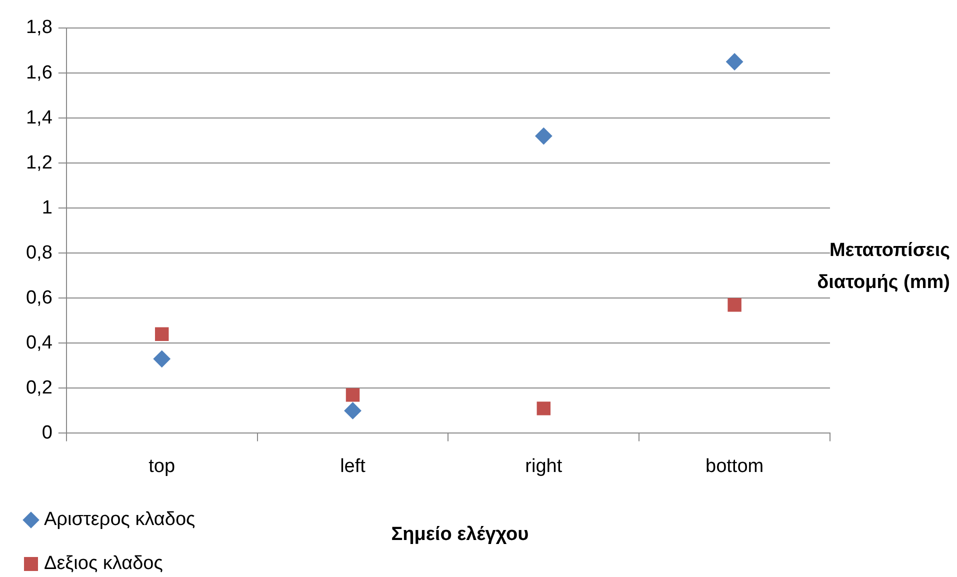  What do you see at coordinates (39, 253) in the screenshot?
I see `y-tick-label: 0,8` at bounding box center [39, 253].